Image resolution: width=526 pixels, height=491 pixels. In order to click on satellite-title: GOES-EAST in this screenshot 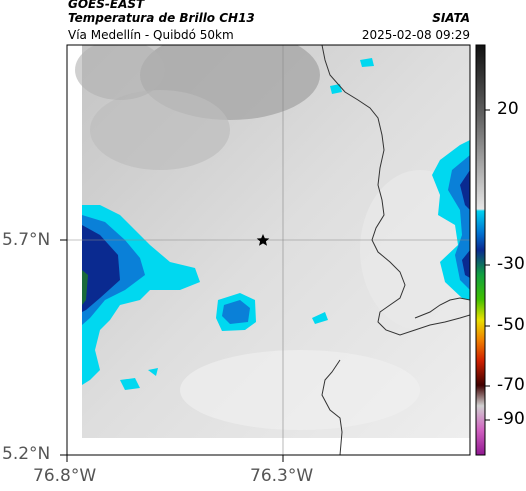, I will do `click(106, 5)`.